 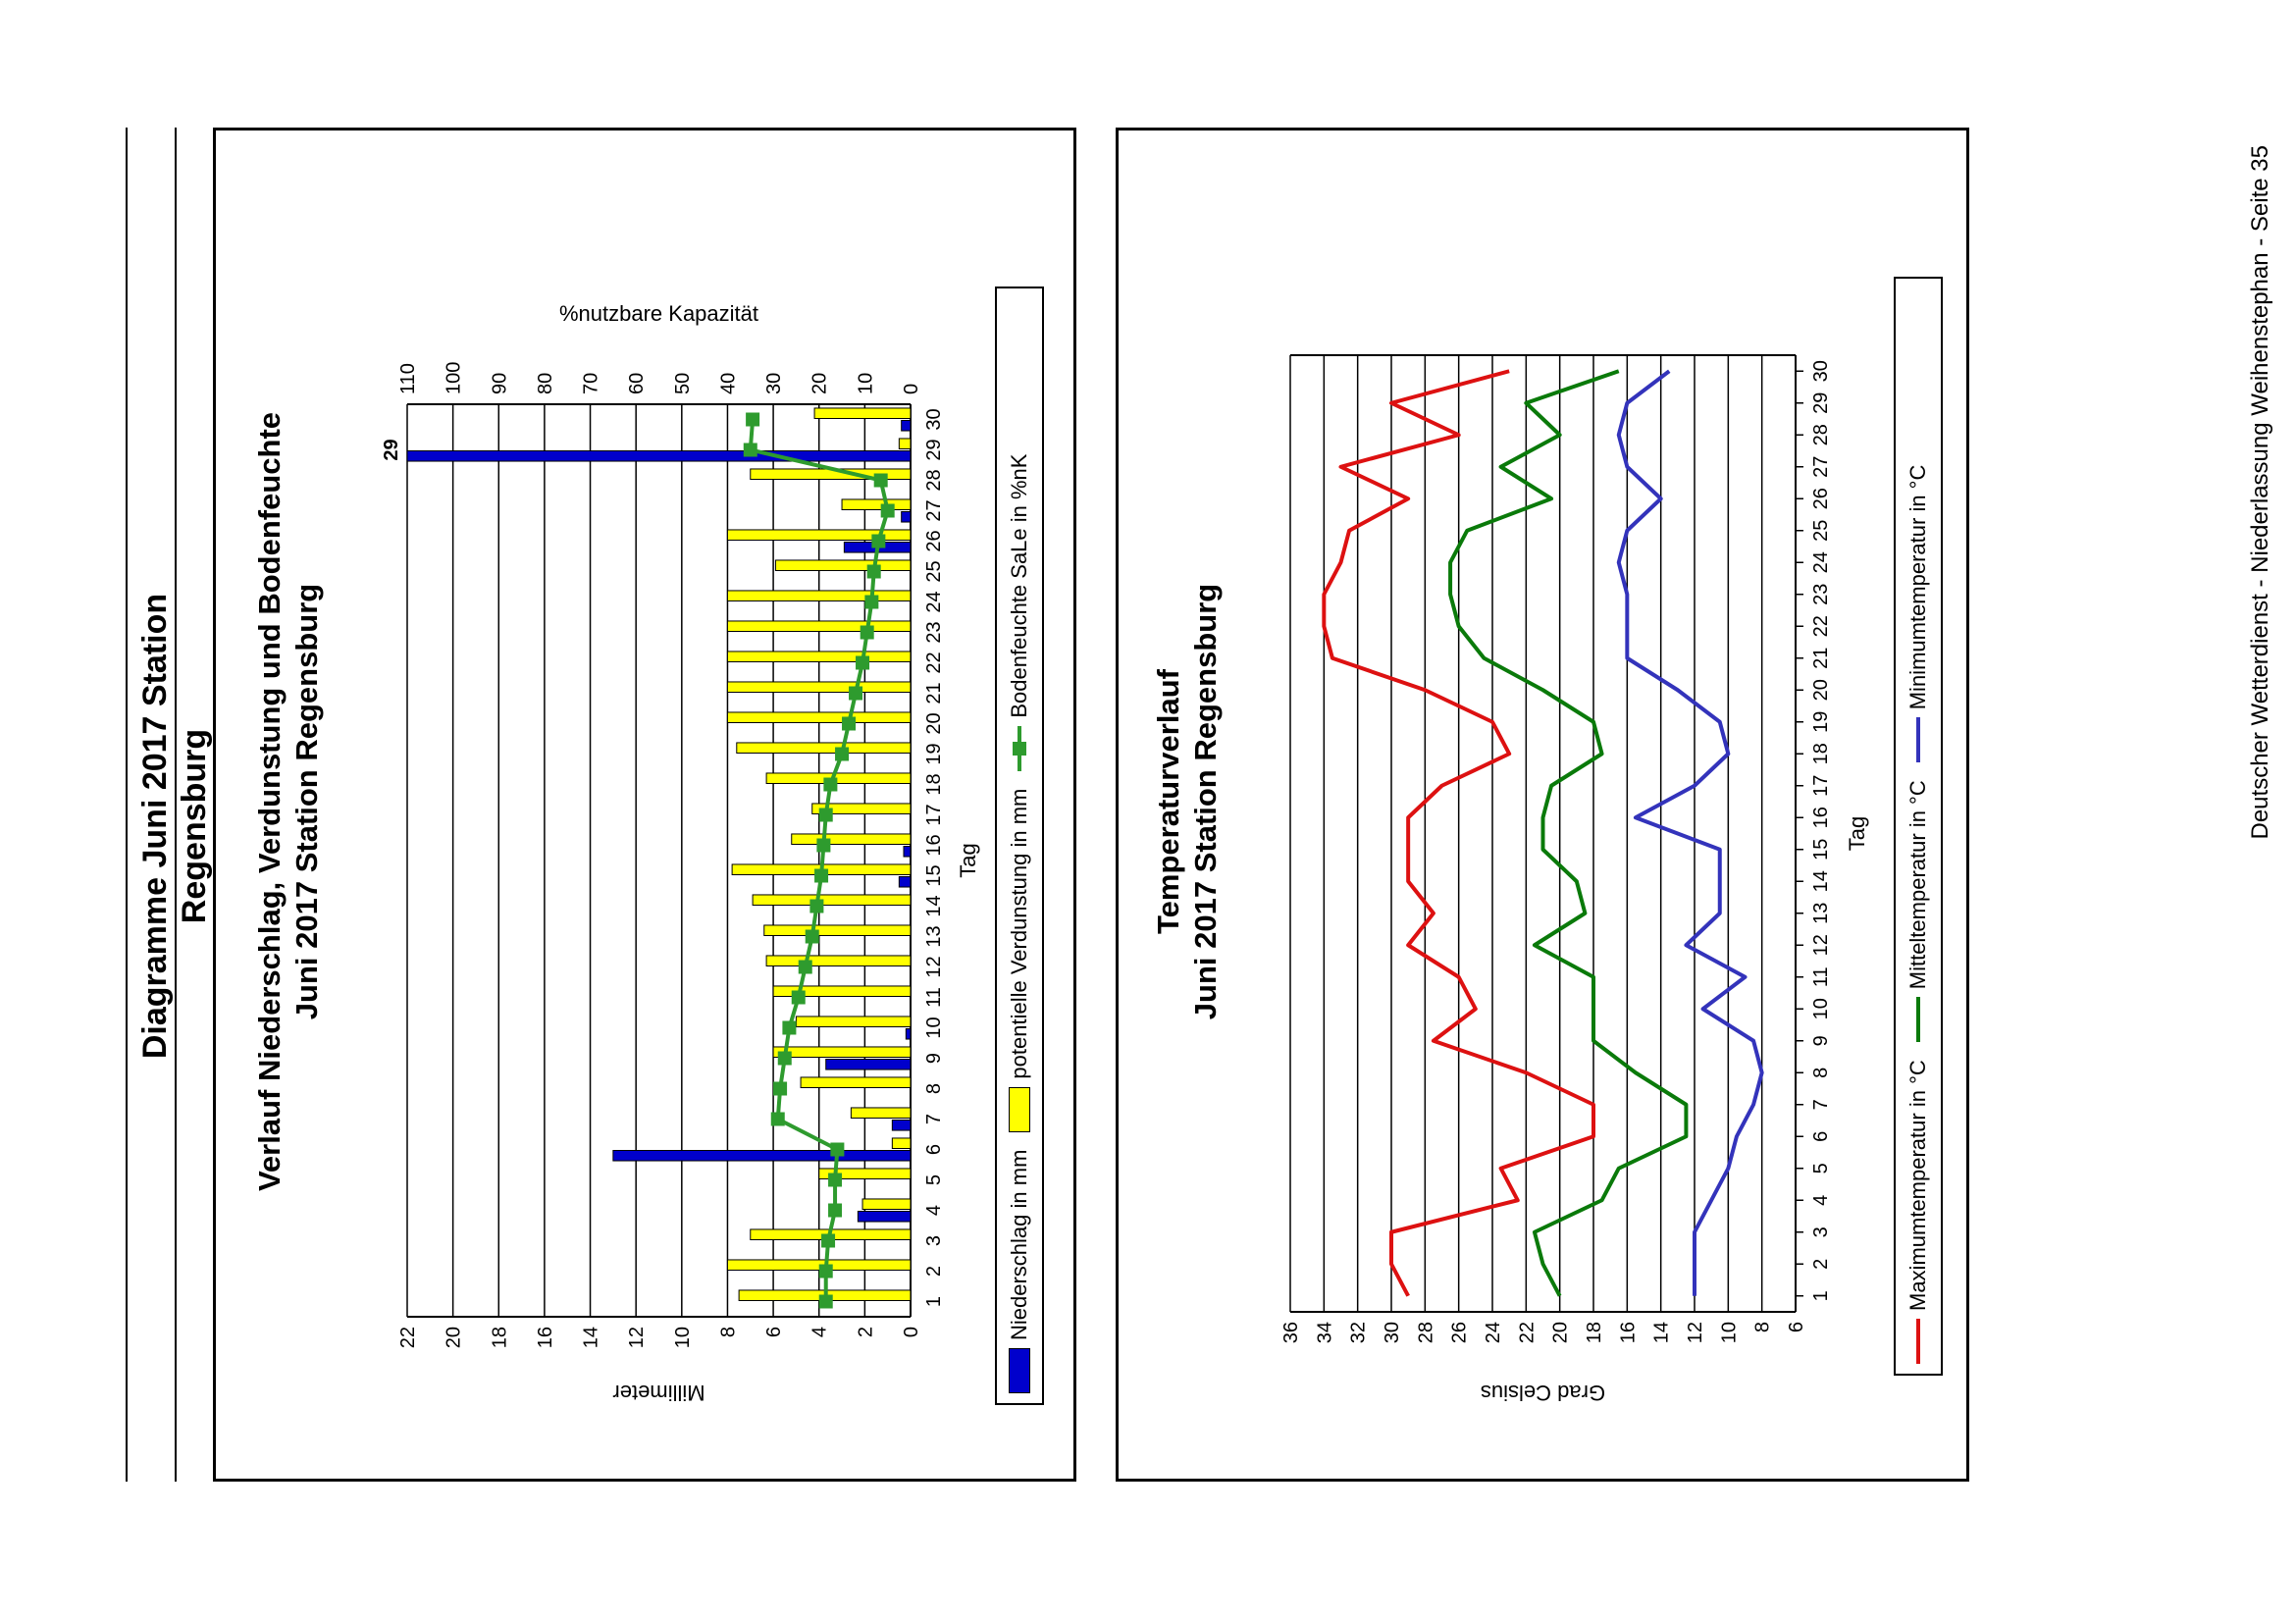 I want to click on legend-item-soil: Bodenfeuchte SaLe in %nK, so click(x=1019, y=612).